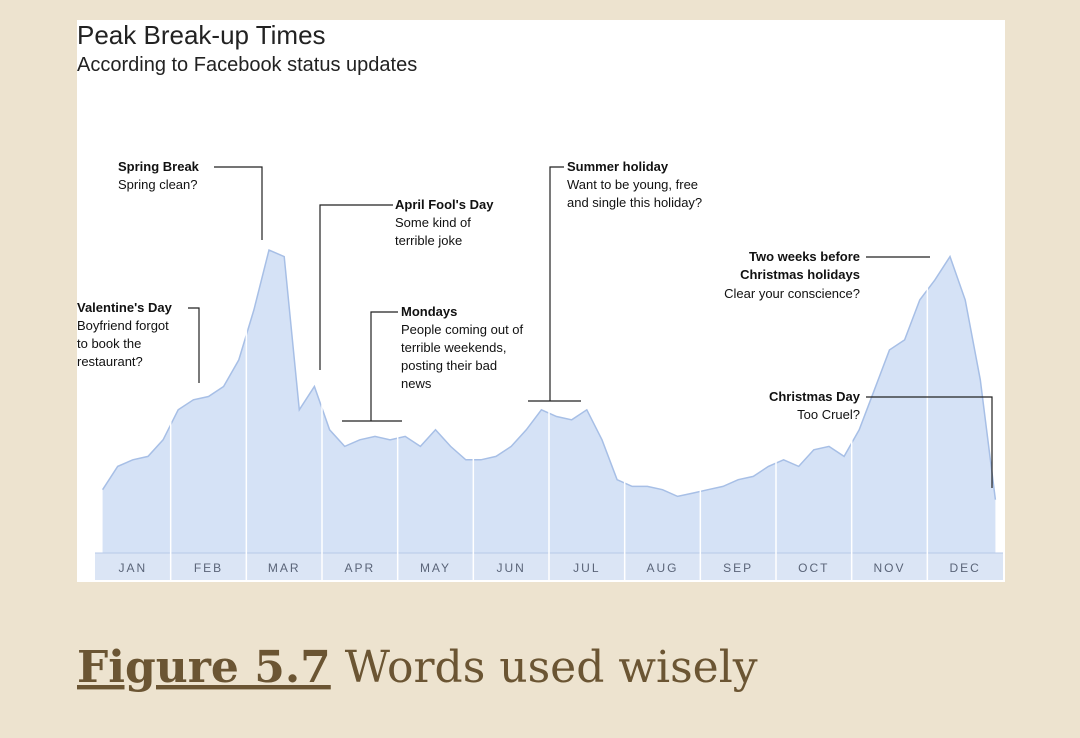 This screenshot has width=1080, height=738. I want to click on caption-label: Figure 5.7, so click(204, 667).